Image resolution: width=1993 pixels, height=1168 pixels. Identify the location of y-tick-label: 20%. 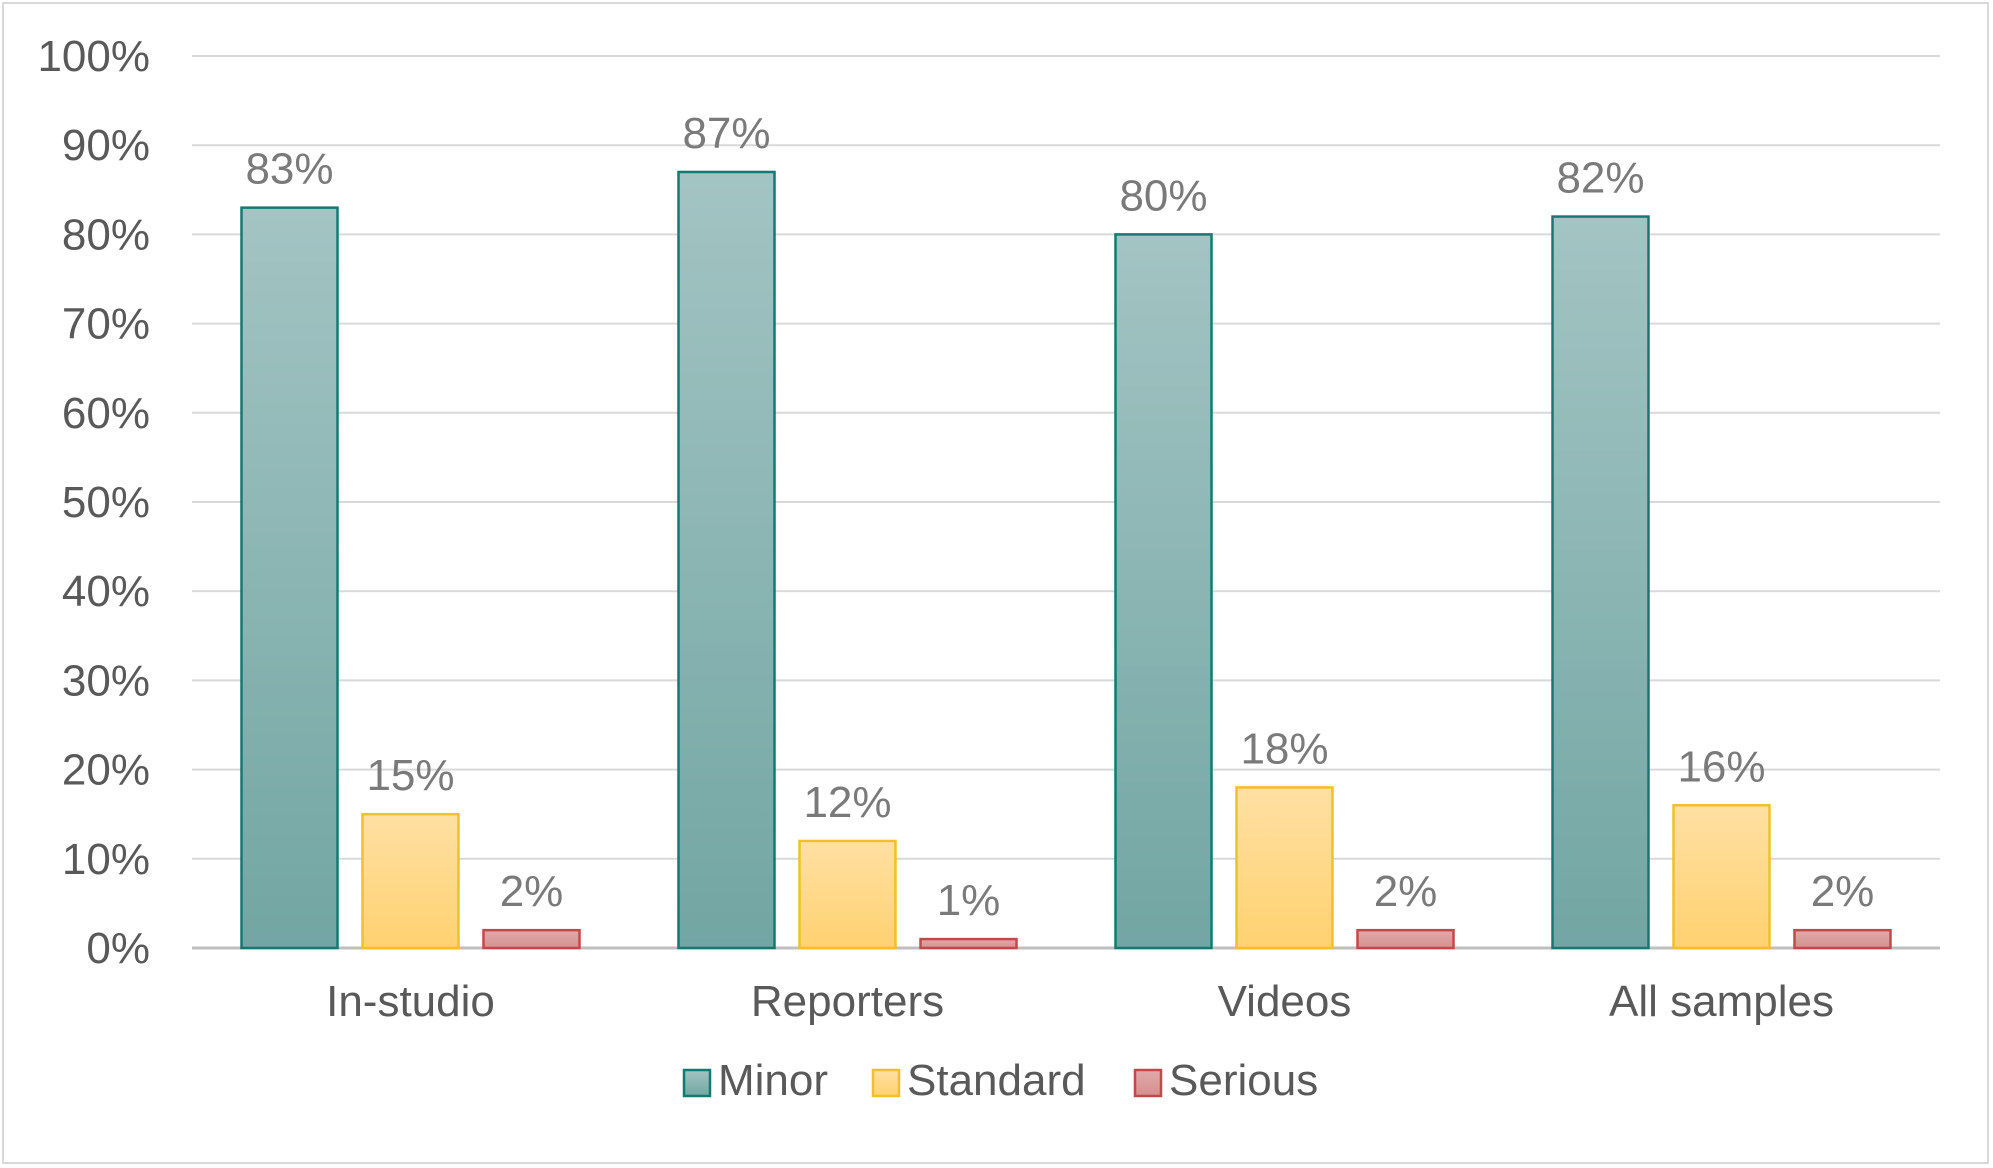
(106, 770).